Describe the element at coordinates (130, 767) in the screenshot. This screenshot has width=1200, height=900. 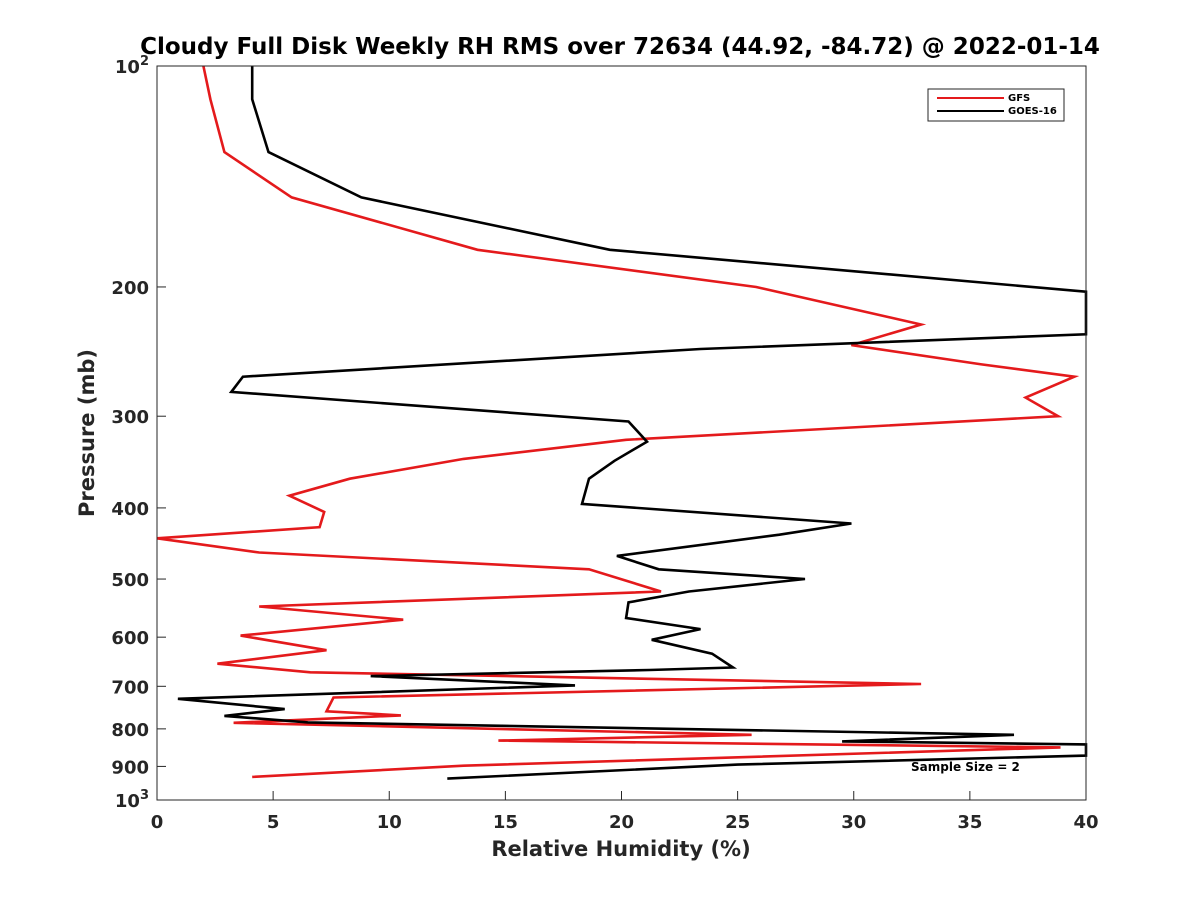
I see `y-tick-label: 900` at that location.